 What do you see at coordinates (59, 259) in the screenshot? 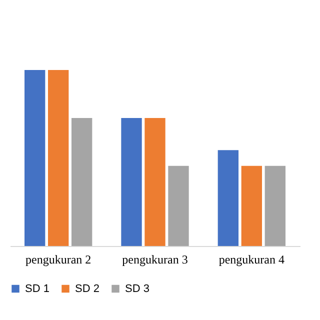
I see `x-tick-label: pengukuran 2` at bounding box center [59, 259].